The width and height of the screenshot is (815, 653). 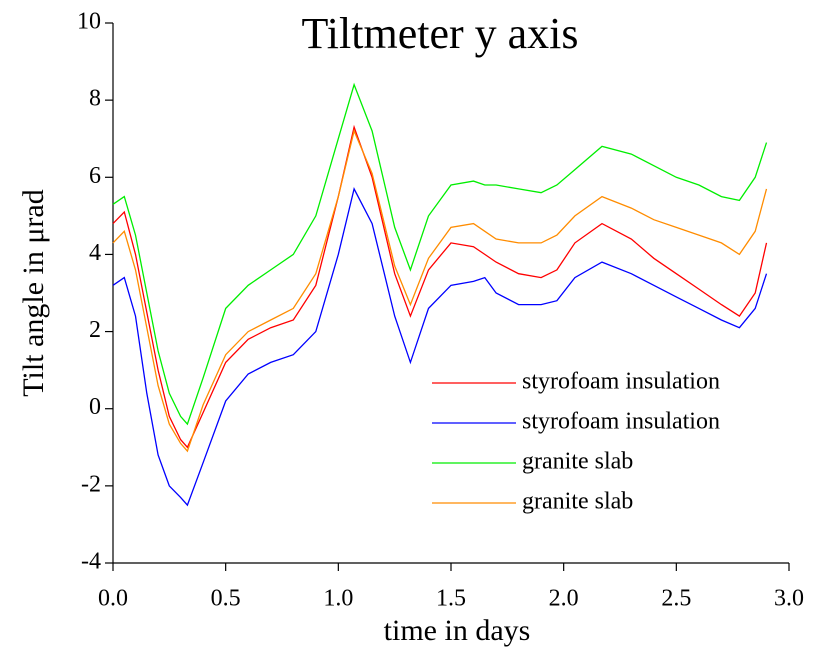 What do you see at coordinates (95, 407) in the screenshot?
I see `y-tick-label: 0` at bounding box center [95, 407].